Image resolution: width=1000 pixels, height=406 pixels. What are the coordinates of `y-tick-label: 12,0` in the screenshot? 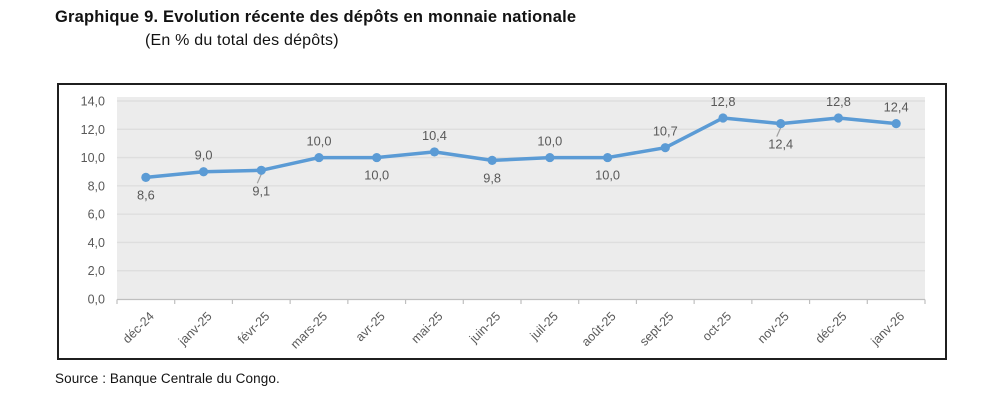 It's located at (93, 130).